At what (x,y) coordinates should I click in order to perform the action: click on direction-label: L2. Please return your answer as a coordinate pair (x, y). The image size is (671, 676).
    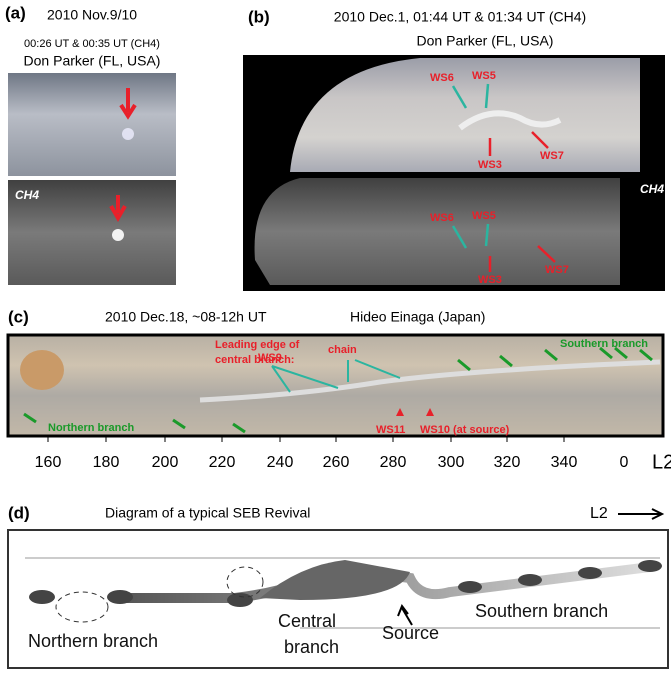
    Looking at the image, I should click on (599, 513).